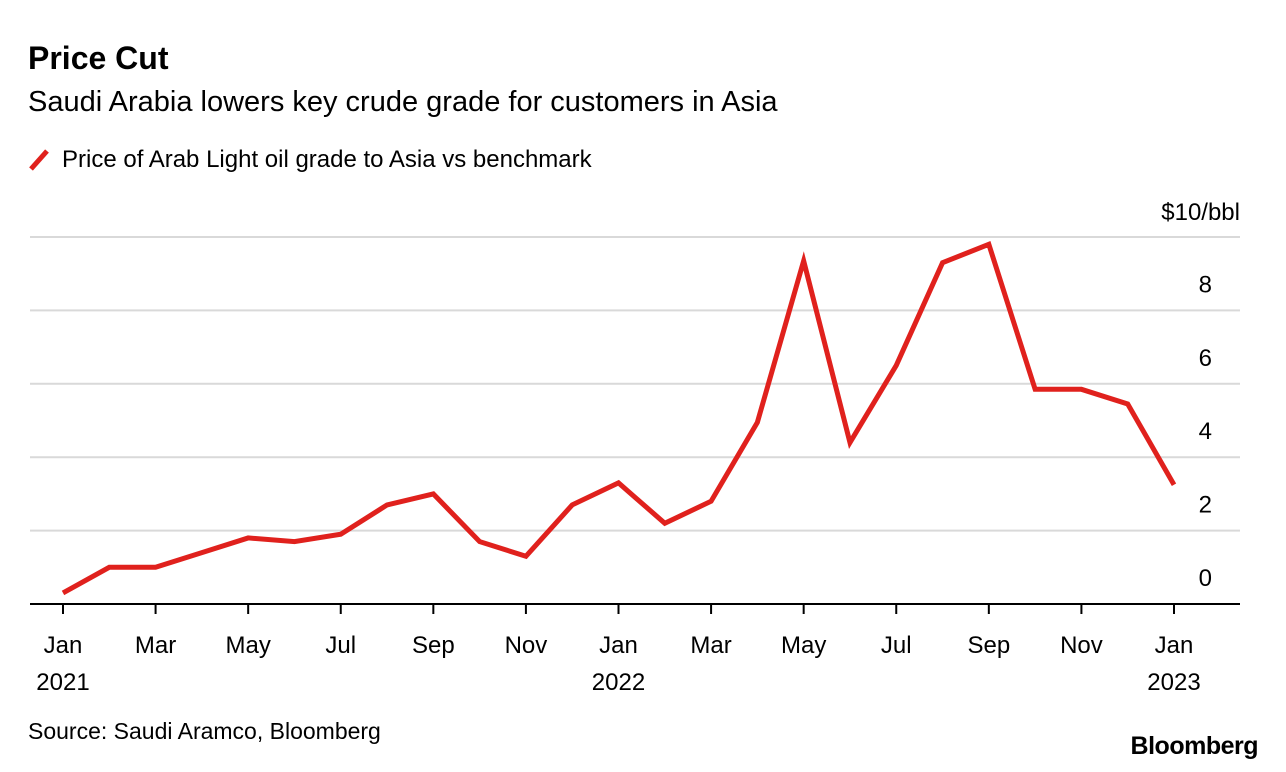  What do you see at coordinates (1205, 431) in the screenshot?
I see `y-tick-label: 4` at bounding box center [1205, 431].